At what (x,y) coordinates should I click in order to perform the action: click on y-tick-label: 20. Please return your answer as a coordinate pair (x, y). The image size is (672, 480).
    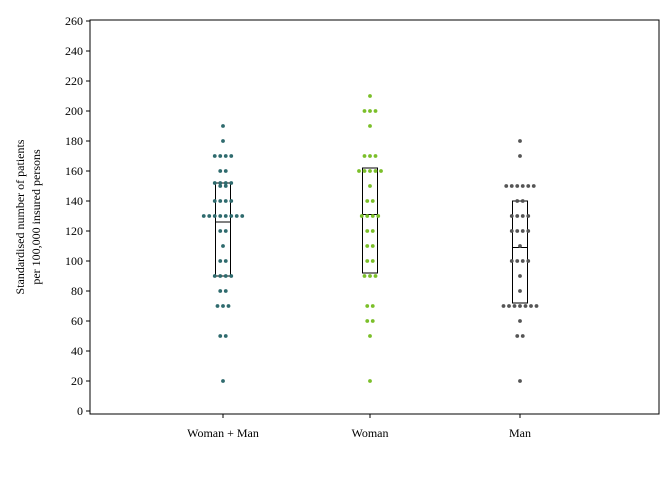
    Looking at the image, I should click on (77, 381).